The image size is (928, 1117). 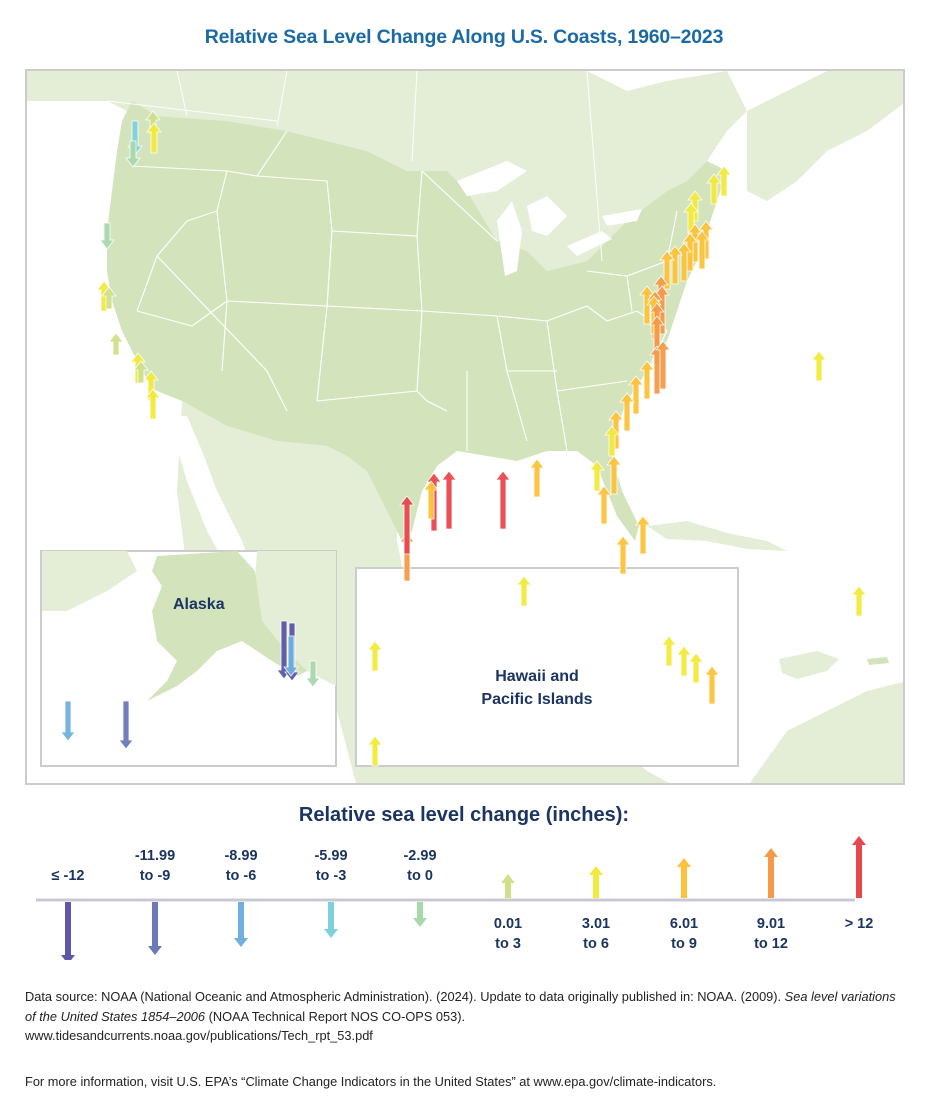 What do you see at coordinates (537, 478) in the screenshot?
I see `station-arrow: Florida - Pensacola: 6.01 to 9` at bounding box center [537, 478].